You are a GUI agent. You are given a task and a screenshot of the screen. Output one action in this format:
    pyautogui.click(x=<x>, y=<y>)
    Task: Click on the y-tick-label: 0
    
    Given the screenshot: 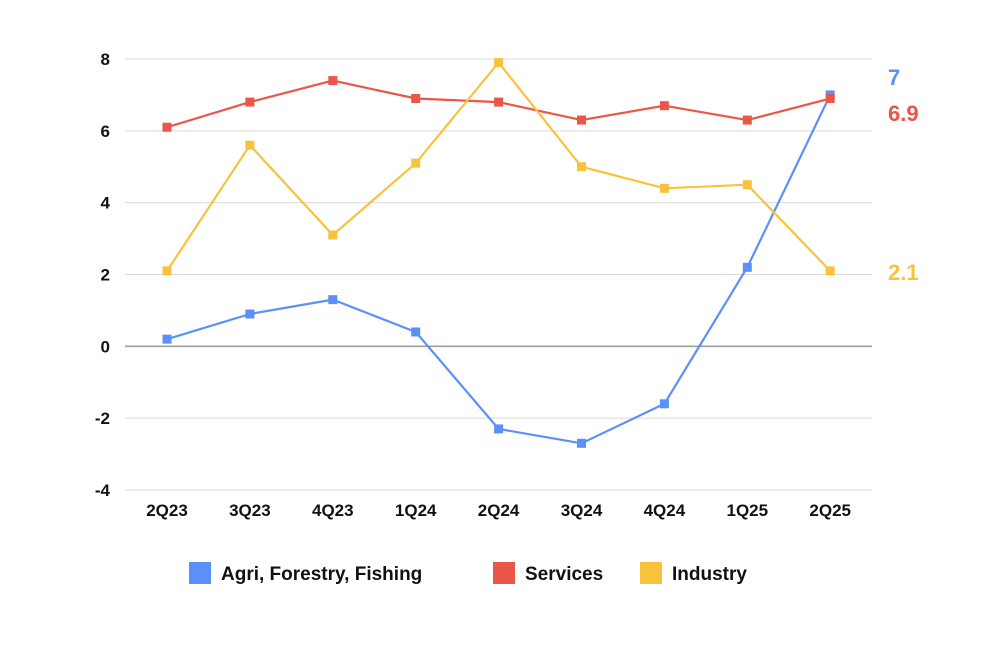 What is the action you would take?
    pyautogui.click(x=105, y=346)
    